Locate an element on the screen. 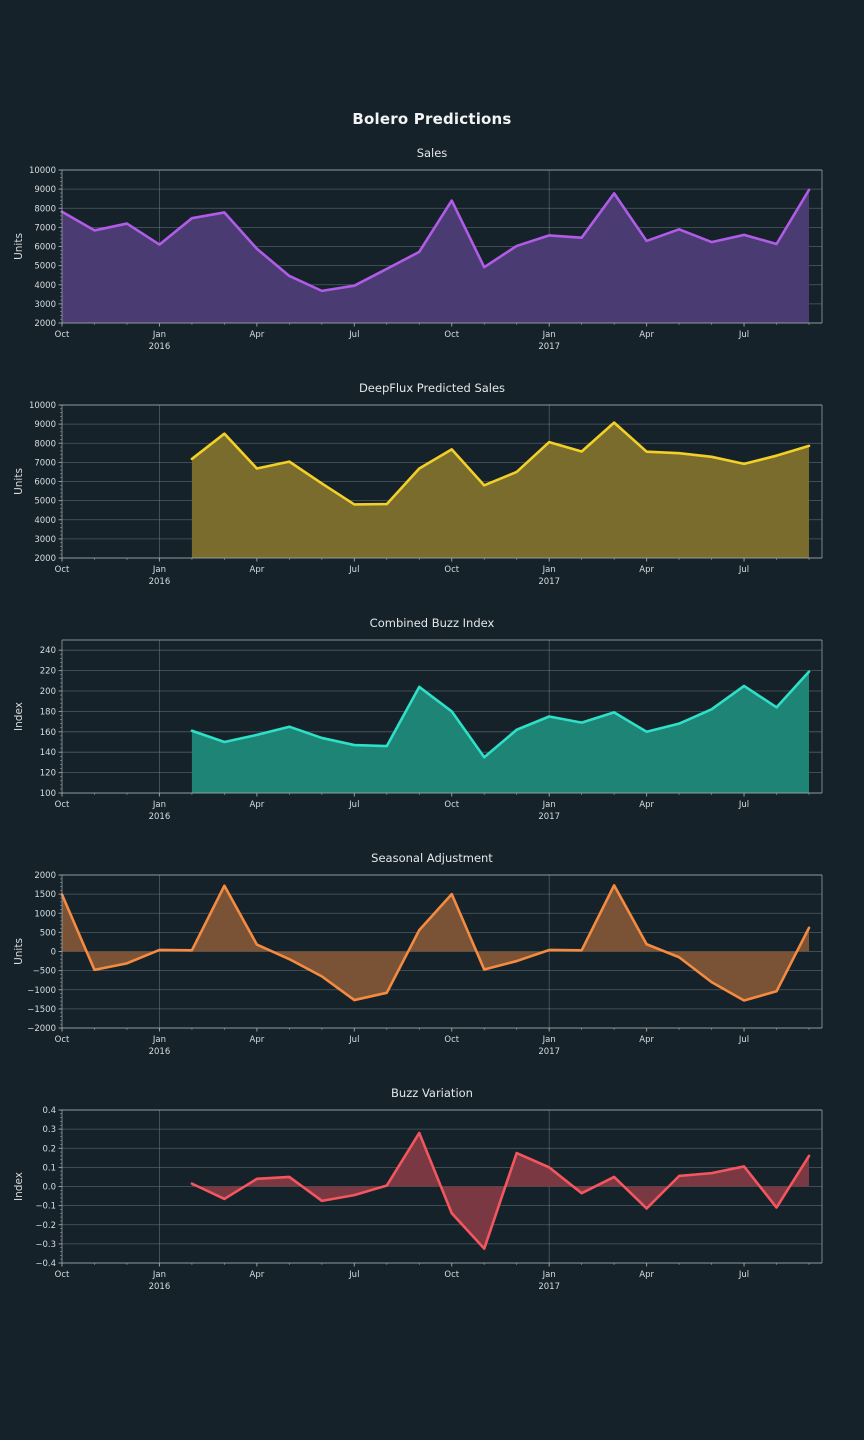 The width and height of the screenshot is (864, 1440). y-tick-label: −0.1 is located at coordinates (45, 1207).